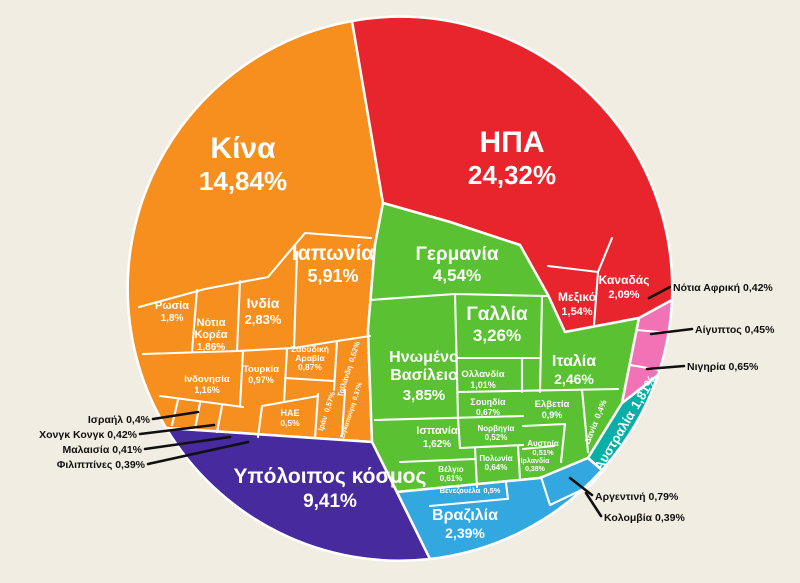  I want to click on callout-south-africa: Νότια Αφρική 0,42%, so click(723, 288).